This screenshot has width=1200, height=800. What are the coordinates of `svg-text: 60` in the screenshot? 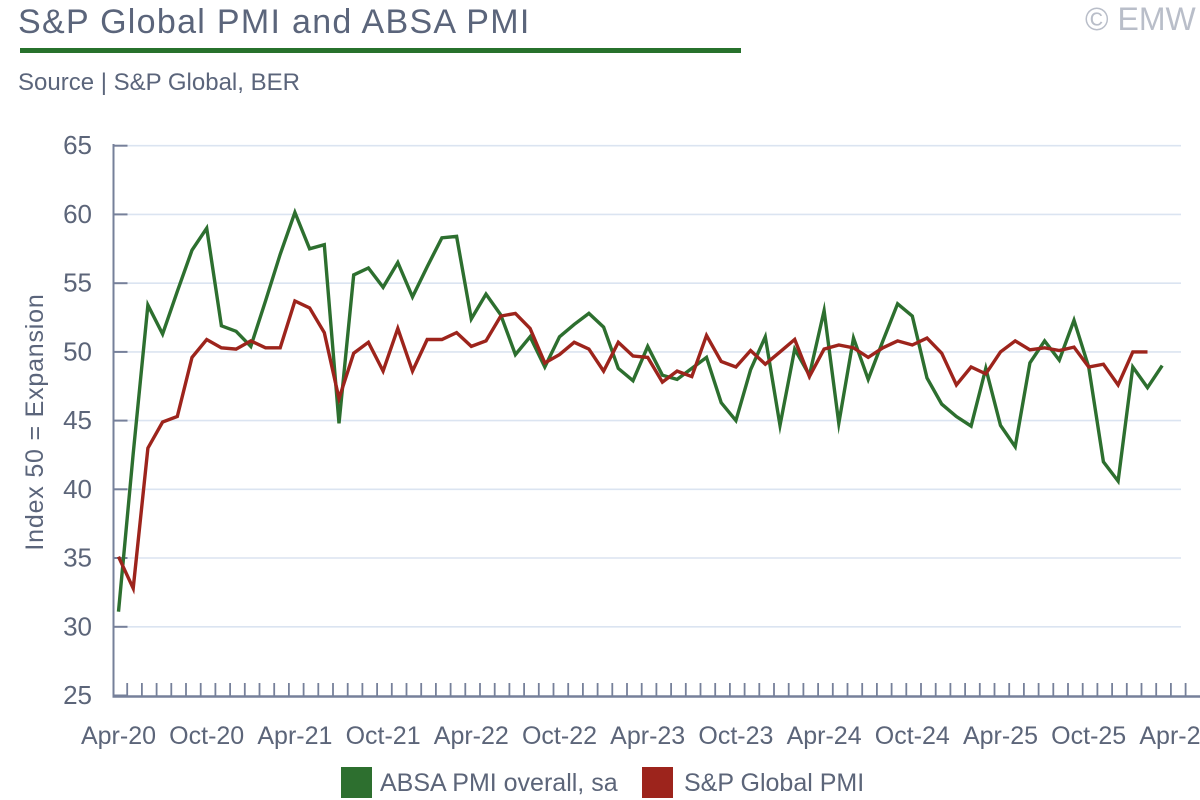 It's located at (77, 214).